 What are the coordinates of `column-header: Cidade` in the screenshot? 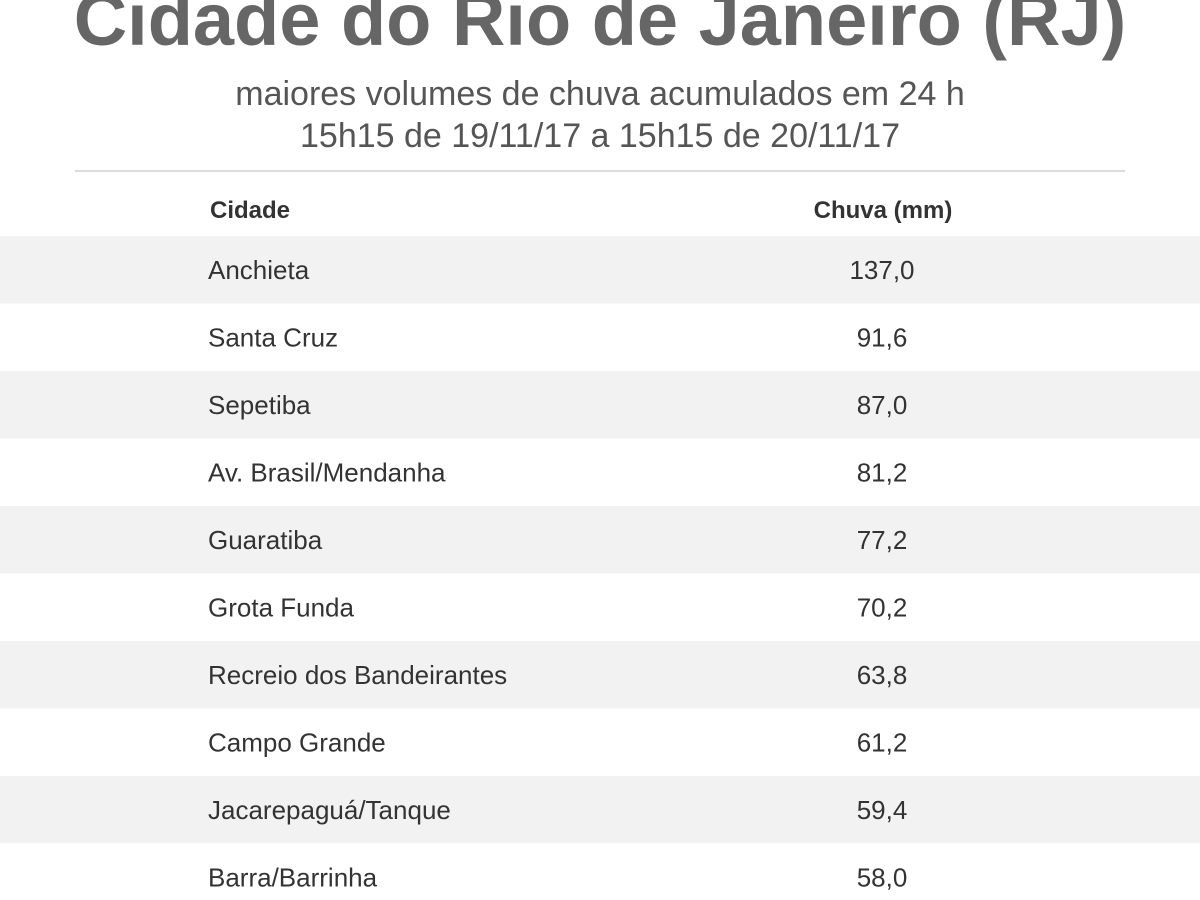 It's located at (250, 210).